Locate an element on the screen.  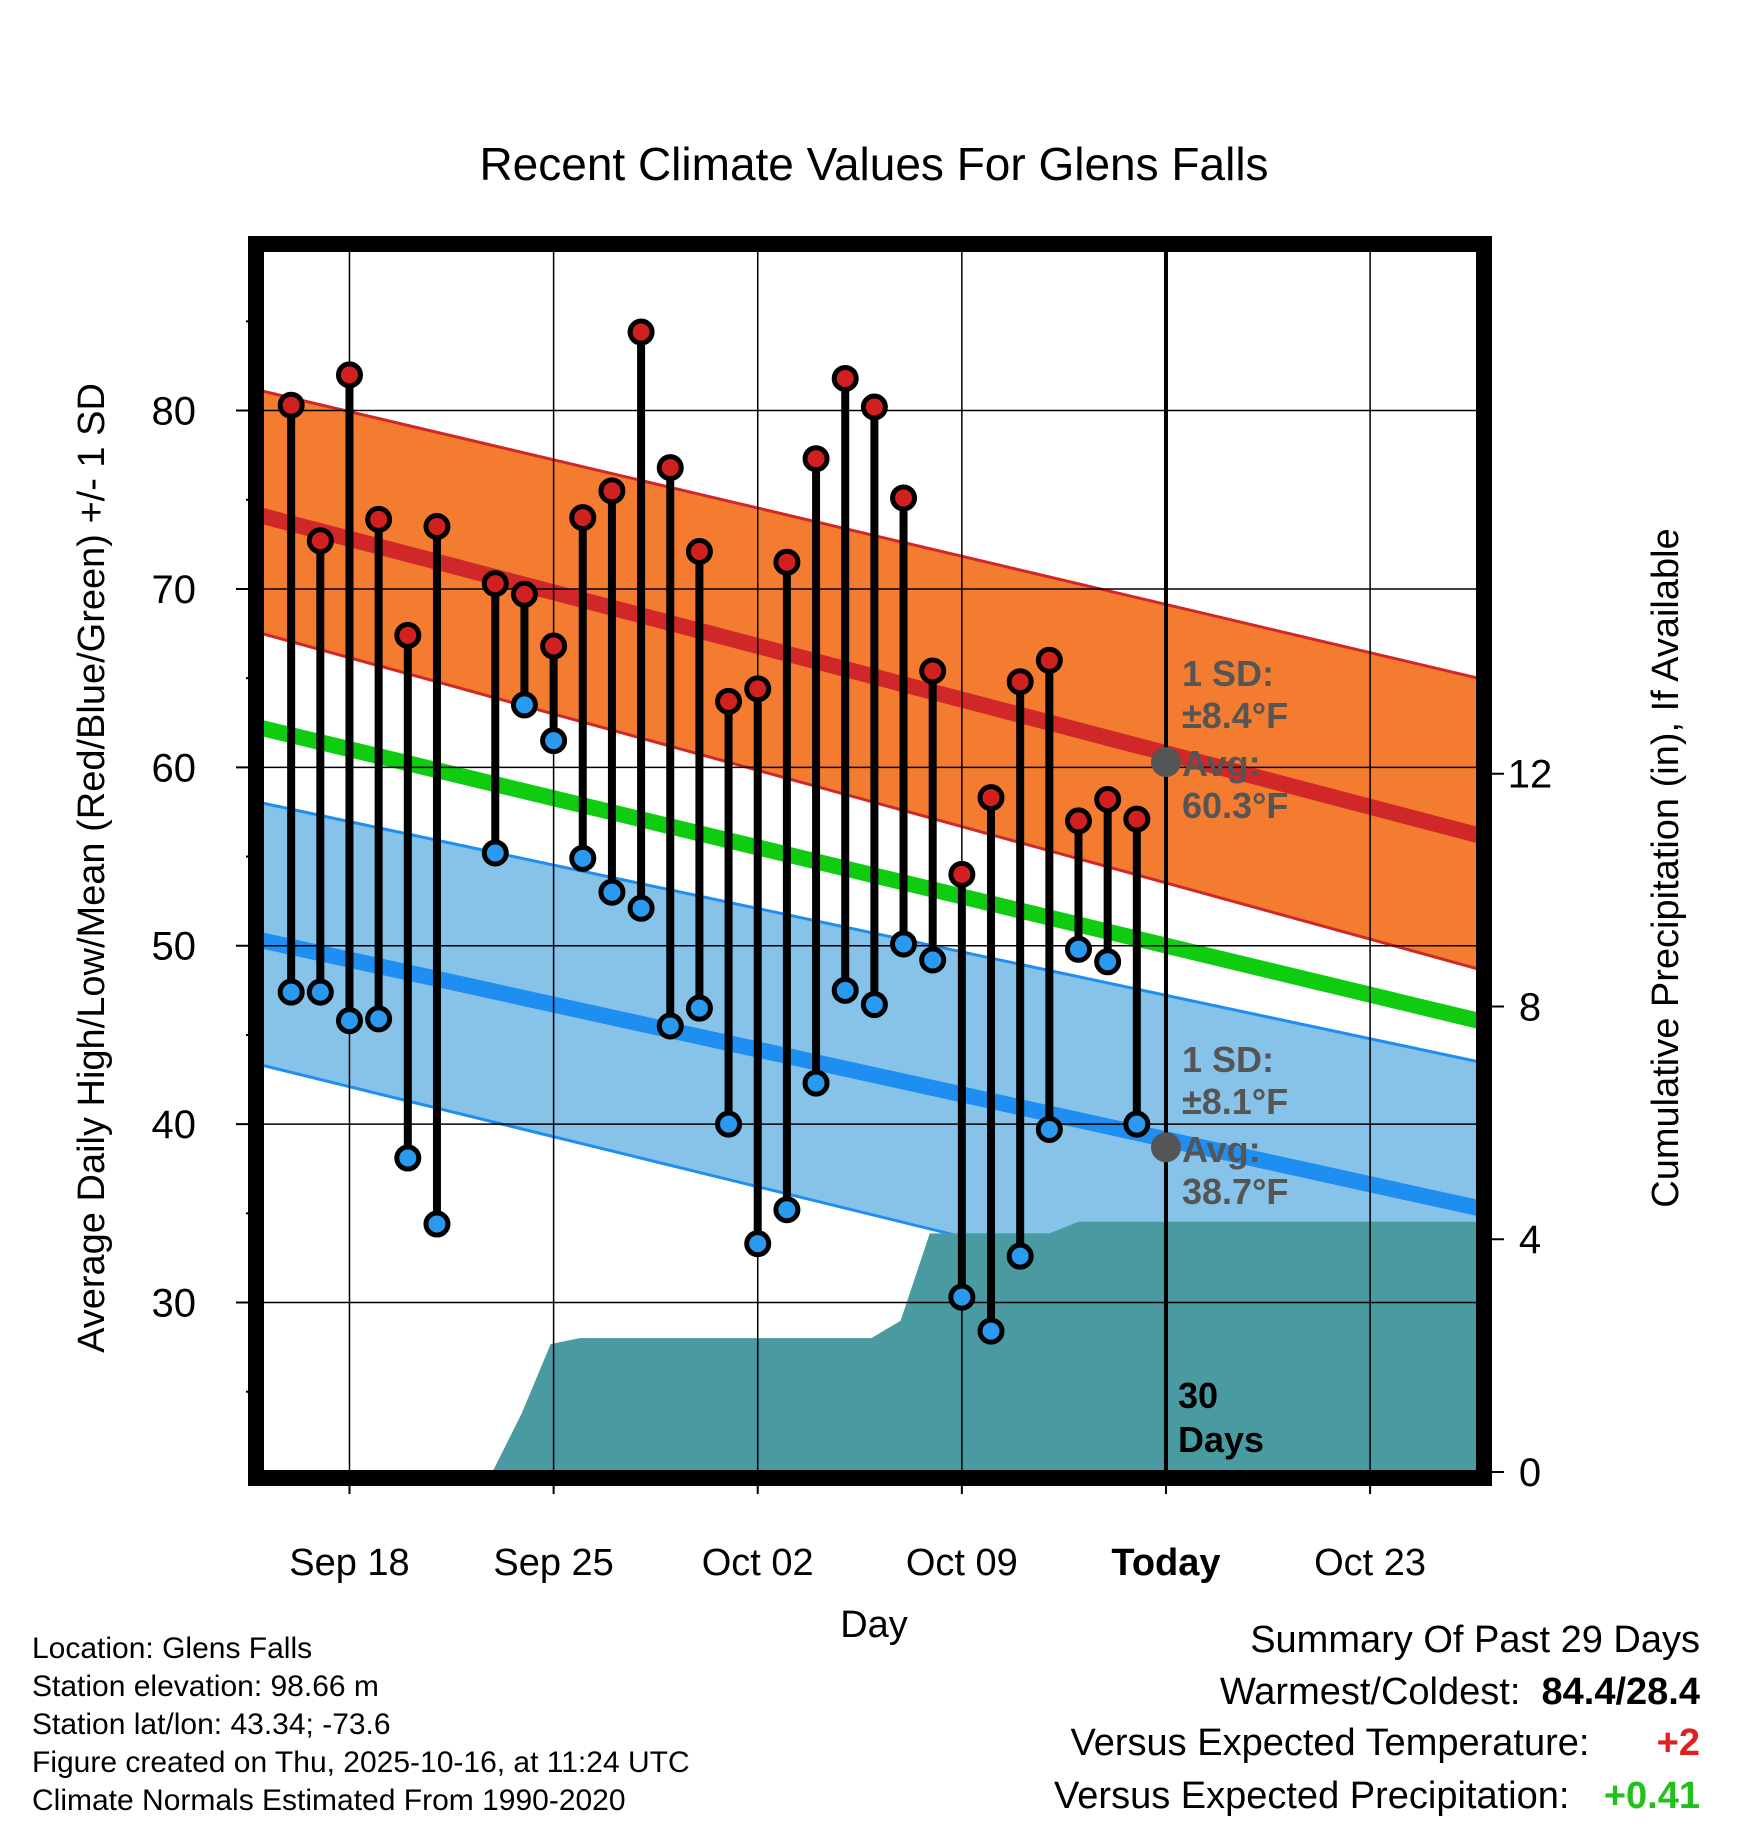
x-tick-label: Oct 23 is located at coordinates (1370, 1563).